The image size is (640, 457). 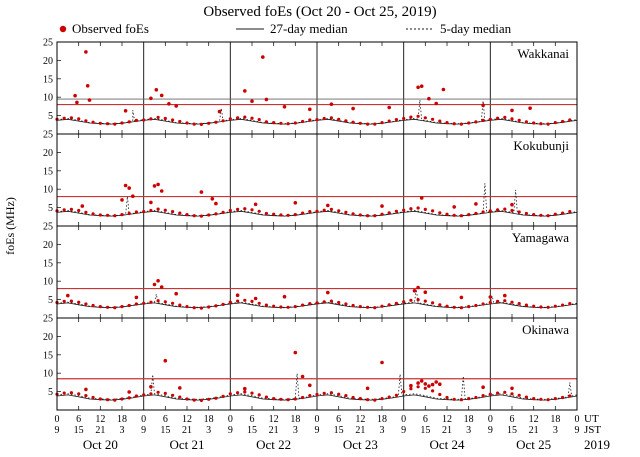 What do you see at coordinates (577, 430) in the screenshot?
I see `jst-tick-label: 9` at bounding box center [577, 430].